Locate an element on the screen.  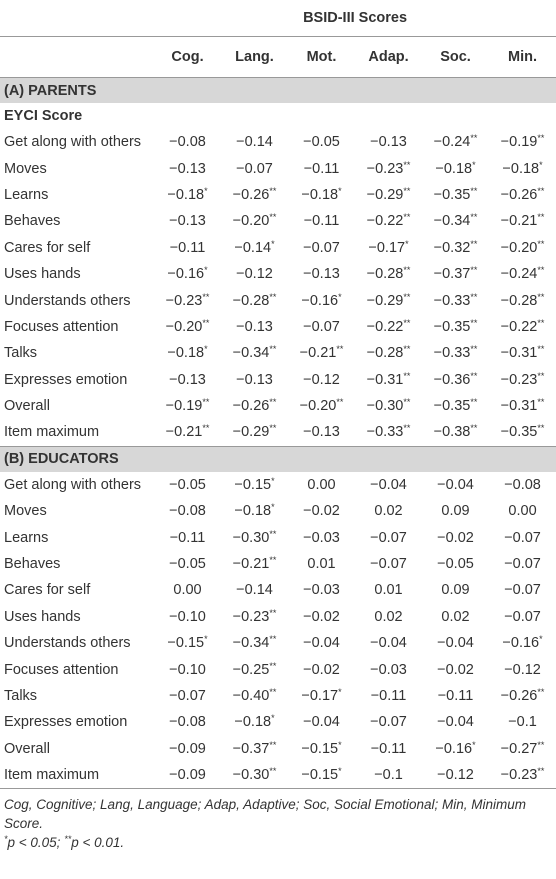
cell: −0.31** is located at coordinates (522, 406).